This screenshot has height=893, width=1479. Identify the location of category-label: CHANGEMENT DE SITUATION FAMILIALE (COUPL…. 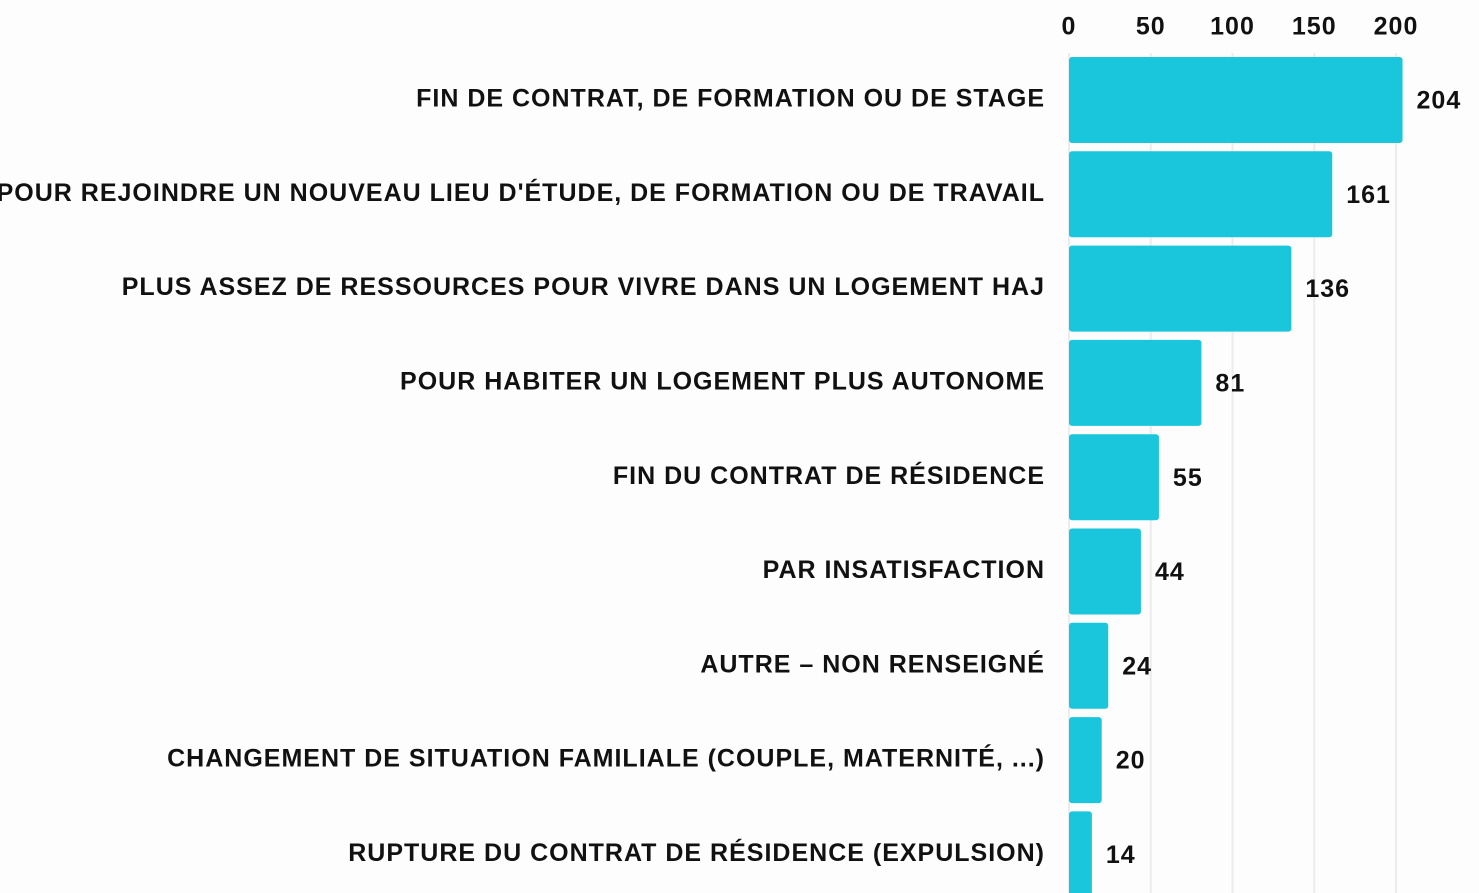
(606, 758).